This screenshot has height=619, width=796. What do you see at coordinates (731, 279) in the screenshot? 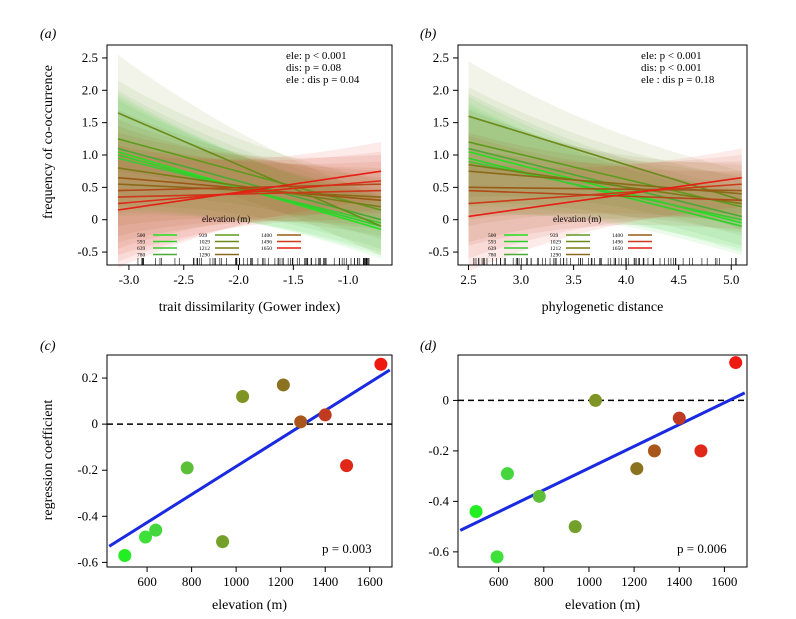
I see `x-tick-label: 5.0` at bounding box center [731, 279].